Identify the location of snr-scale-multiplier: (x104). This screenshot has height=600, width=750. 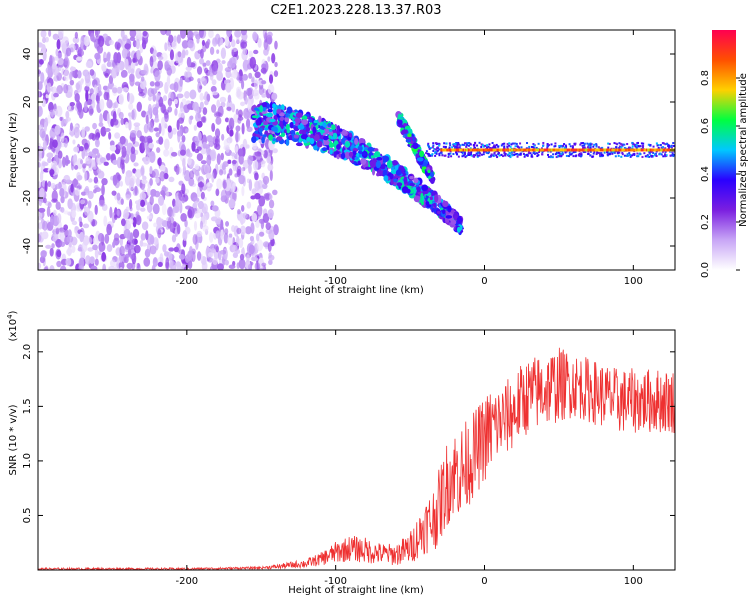
(12, 325).